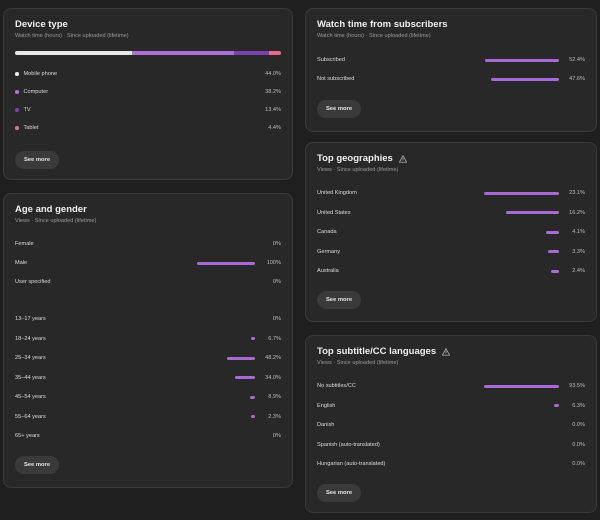  Describe the element at coordinates (32, 282) in the screenshot. I see `row-label: User specified` at that location.